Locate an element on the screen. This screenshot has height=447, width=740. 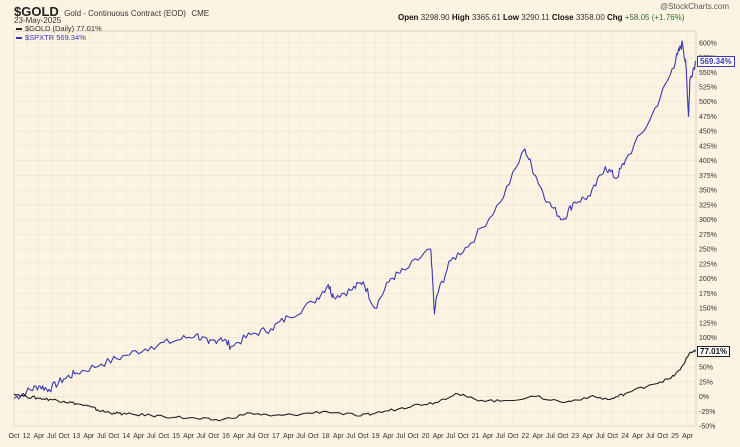
description-label: Gold - Continuous Contract (EOD) is located at coordinates (125, 13).